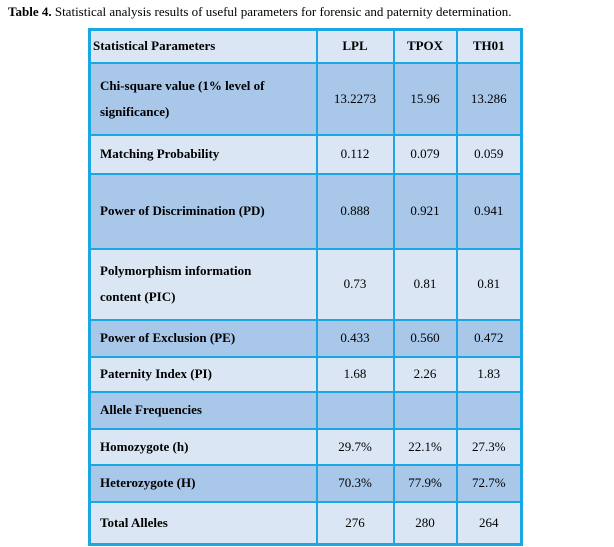  I want to click on cell-value: 15.96, so click(425, 98).